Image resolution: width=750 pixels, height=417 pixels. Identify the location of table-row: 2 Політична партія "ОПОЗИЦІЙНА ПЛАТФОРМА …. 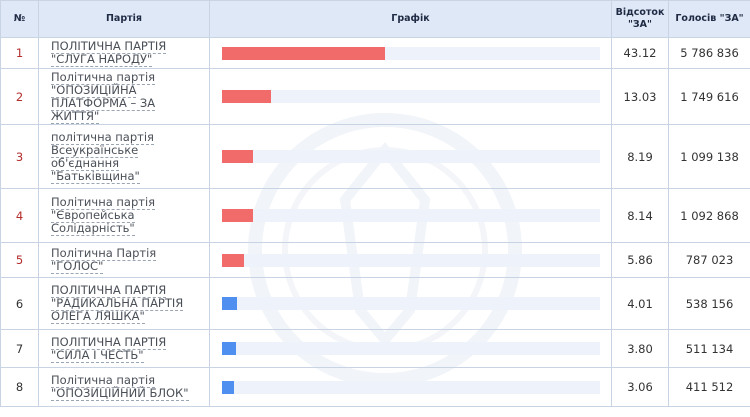
(375, 96).